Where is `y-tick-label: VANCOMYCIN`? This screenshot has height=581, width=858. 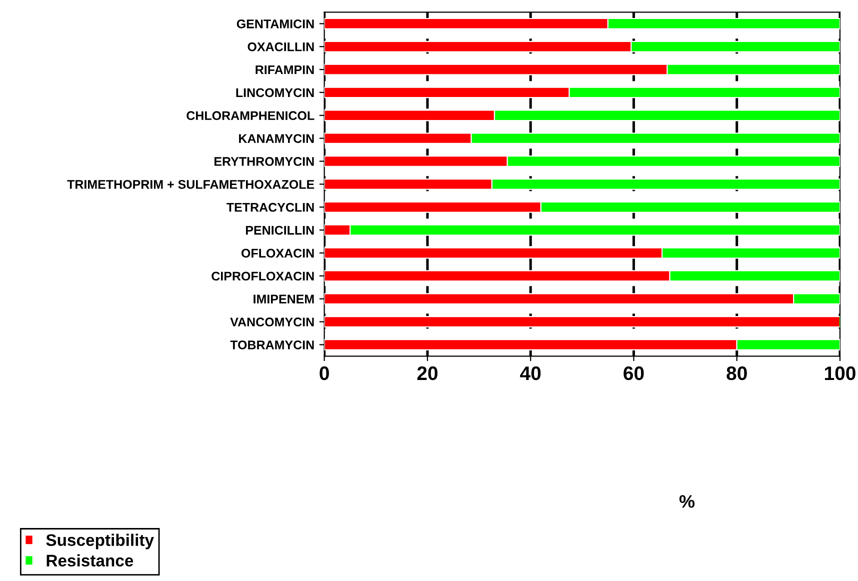
y-tick-label: VANCOMYCIN is located at coordinates (272, 322).